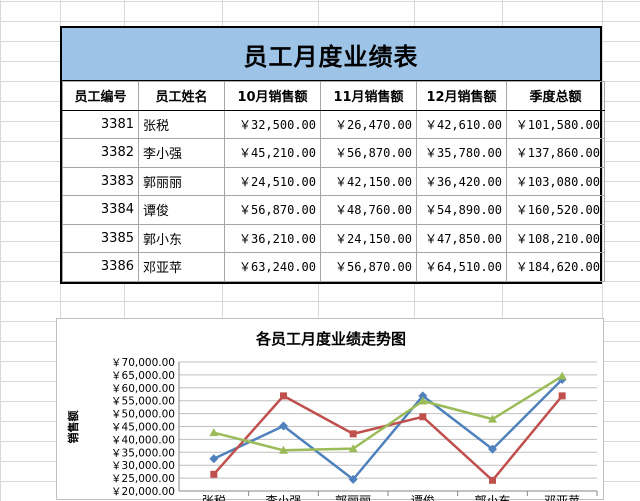  Describe the element at coordinates (283, 497) in the screenshot. I see `x-tick-label: 李小强` at that location.